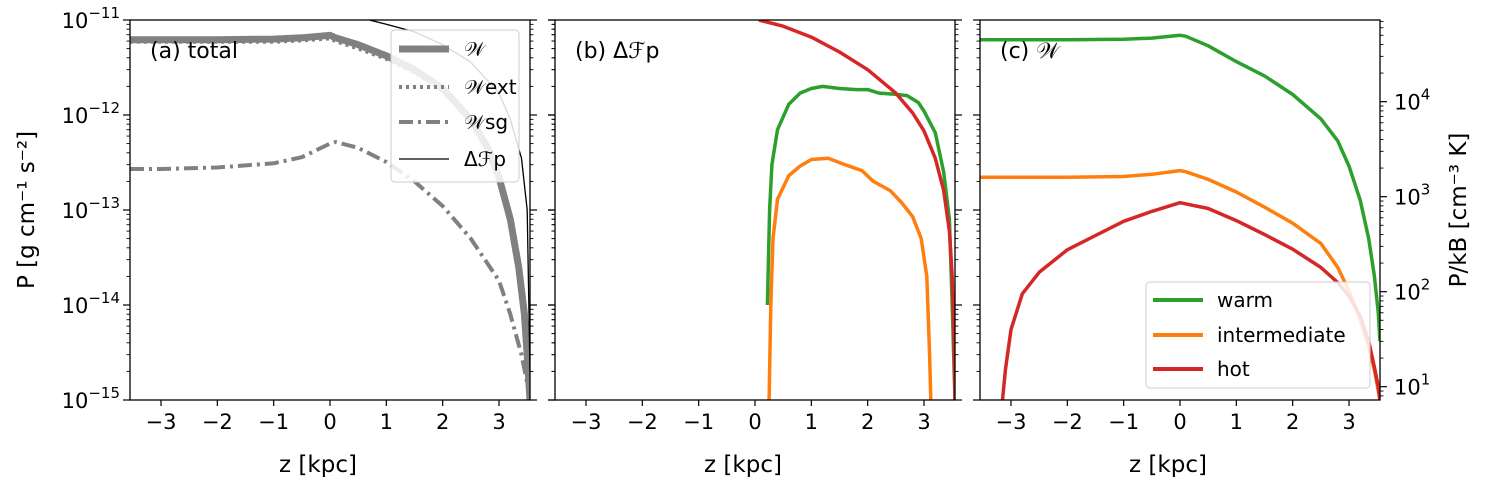 This screenshot has width=1486, height=488. I want to click on panel-a-y-tick-label: 10−13, so click(91, 208).